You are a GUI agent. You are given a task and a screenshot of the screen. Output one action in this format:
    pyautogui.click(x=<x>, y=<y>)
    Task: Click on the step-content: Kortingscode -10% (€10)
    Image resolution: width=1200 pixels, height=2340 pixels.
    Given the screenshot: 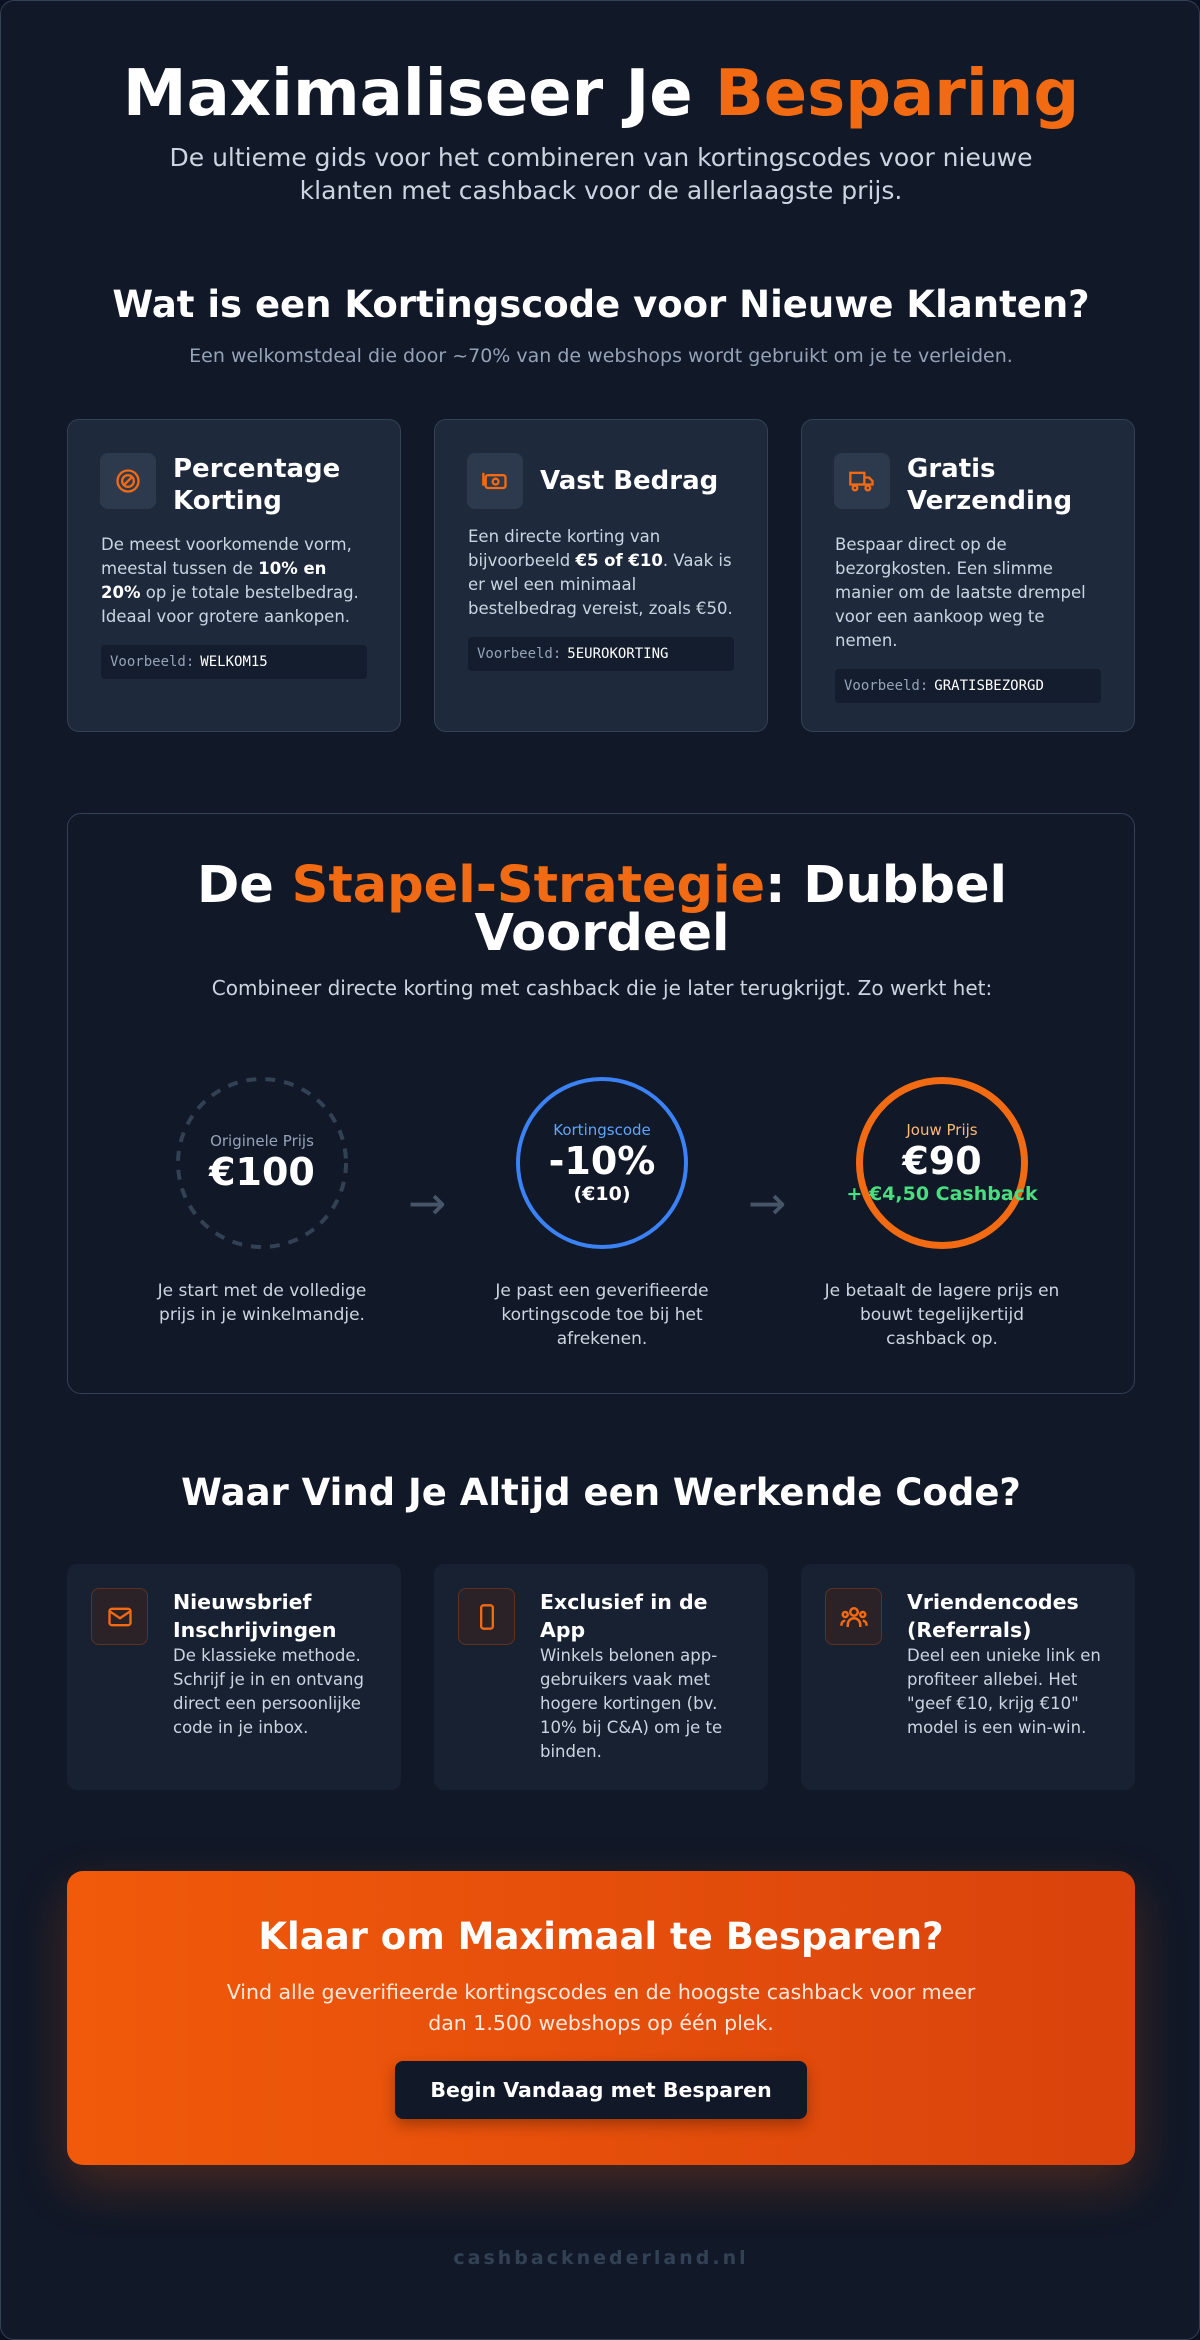 What is the action you would take?
    pyautogui.click(x=602, y=1163)
    